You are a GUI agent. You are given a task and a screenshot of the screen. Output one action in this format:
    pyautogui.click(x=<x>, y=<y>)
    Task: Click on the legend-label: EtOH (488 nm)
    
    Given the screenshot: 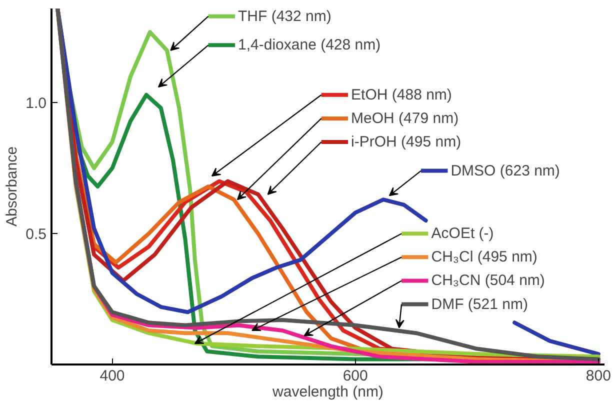 What is the action you would take?
    pyautogui.click(x=401, y=95)
    